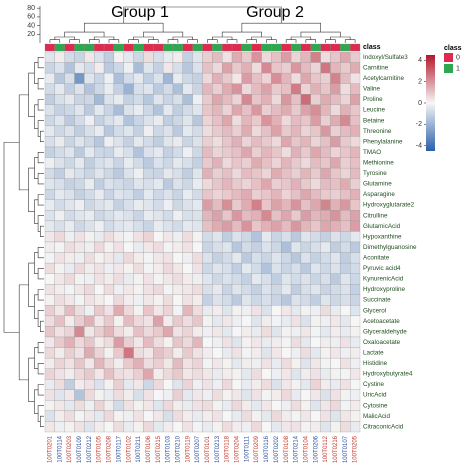  Describe the element at coordinates (373, 99) in the screenshot. I see `row-label: Proline` at that location.